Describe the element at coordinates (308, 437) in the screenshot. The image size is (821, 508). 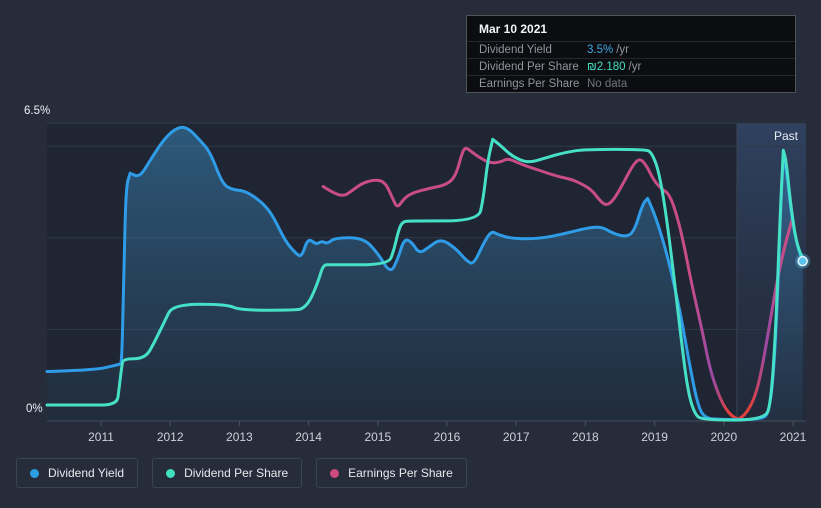
I see `x-axis-label-2014: 2014` at that location.